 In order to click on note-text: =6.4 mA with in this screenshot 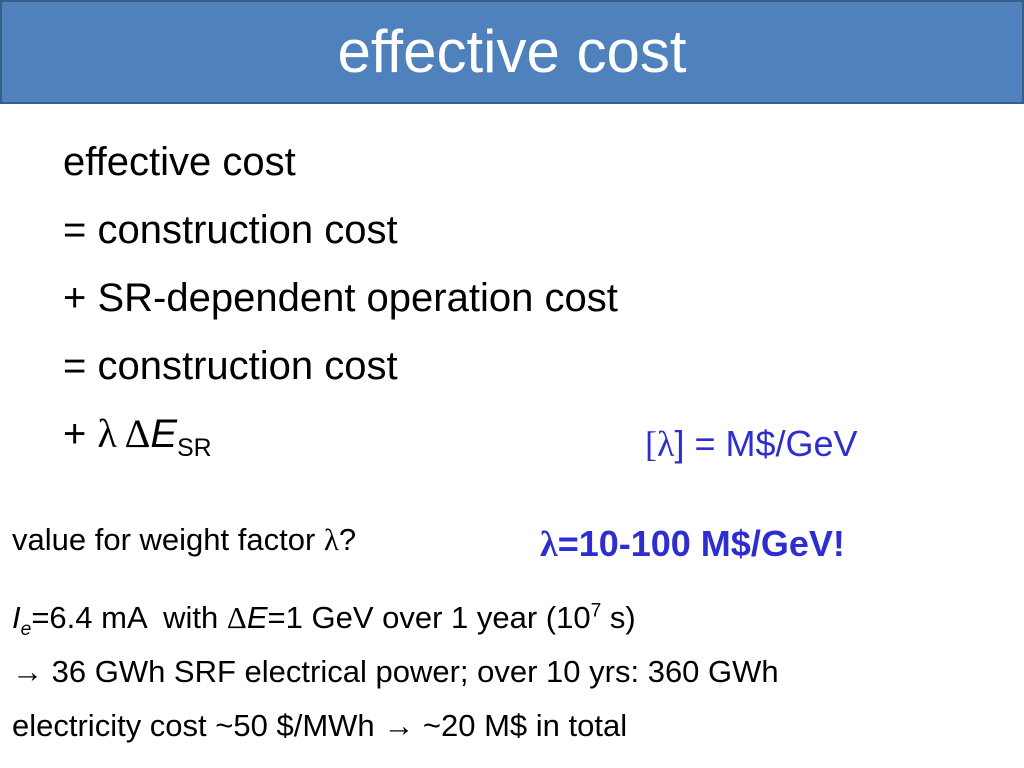, I will do `click(129, 617)`.